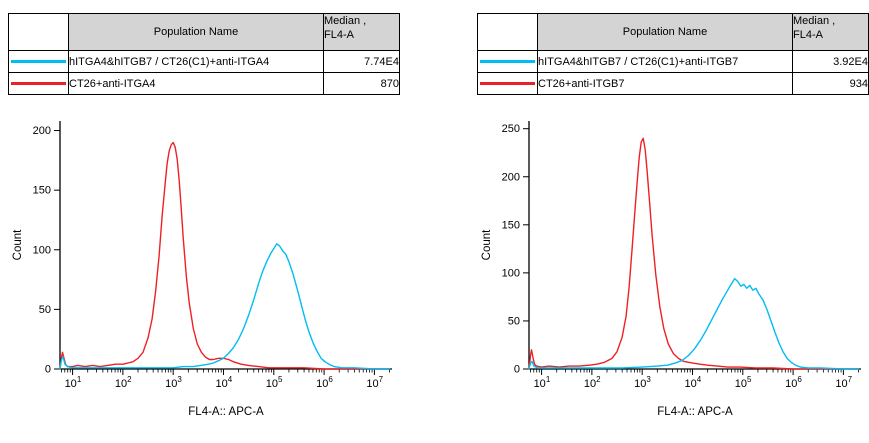 Image resolution: width=869 pixels, height=443 pixels. I want to click on legend-row: CT26+anti-ITGA4 870, so click(204, 83).